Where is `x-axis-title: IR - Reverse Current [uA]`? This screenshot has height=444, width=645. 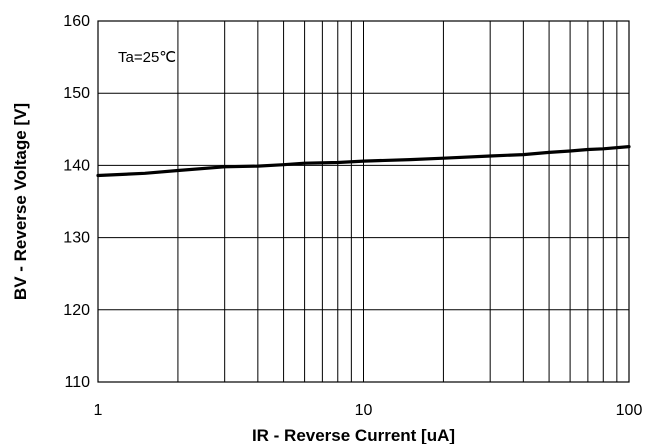
x-axis-title: IR - Reverse Current [uA] is located at coordinates (353, 435).